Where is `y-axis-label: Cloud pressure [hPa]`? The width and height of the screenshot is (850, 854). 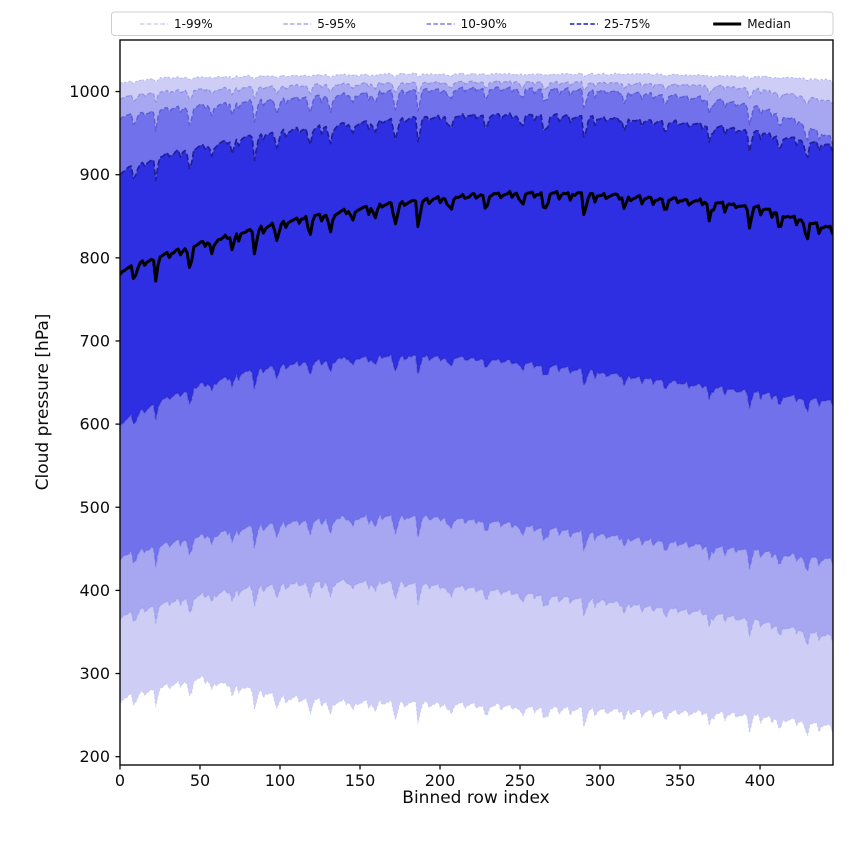
y-axis-label: Cloud pressure [hPa] is located at coordinates (43, 402).